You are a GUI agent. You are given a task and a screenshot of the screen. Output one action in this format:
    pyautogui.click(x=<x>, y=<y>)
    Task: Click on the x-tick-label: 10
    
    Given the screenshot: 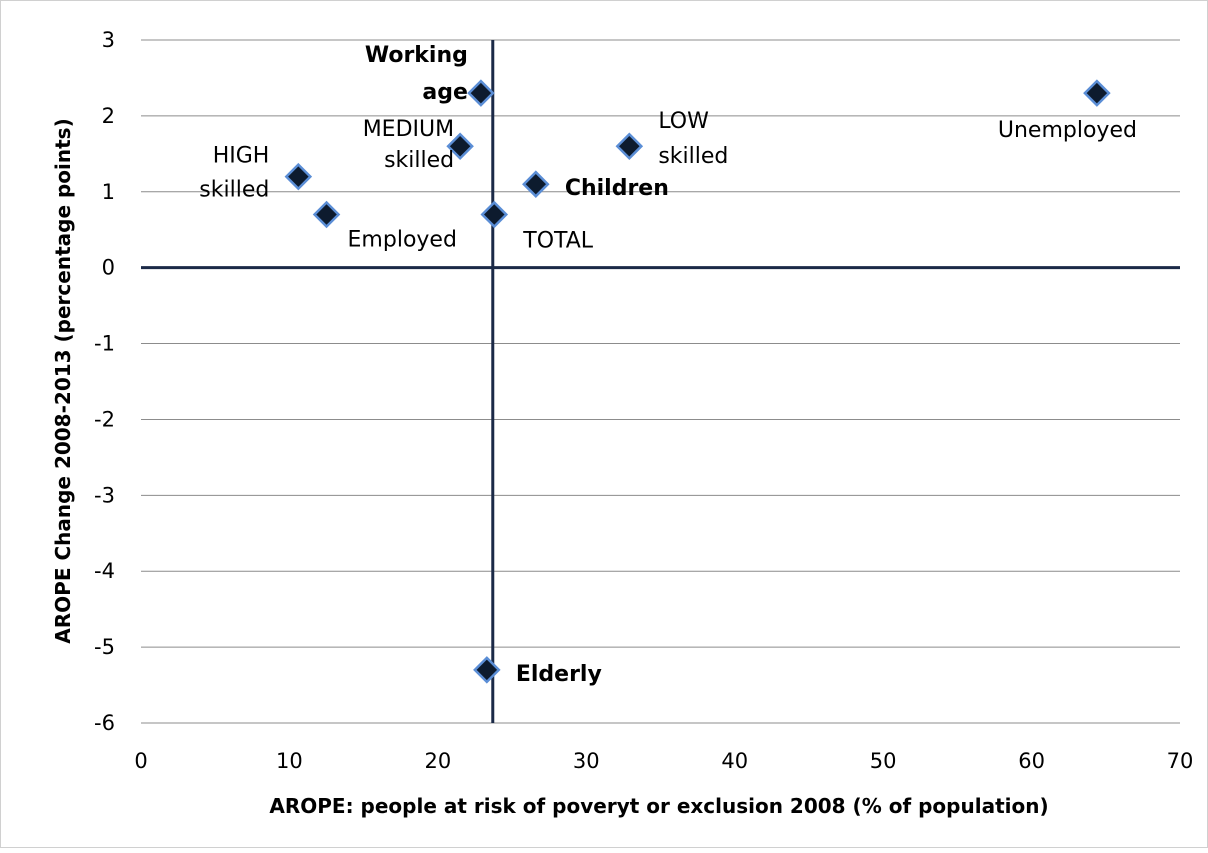 What is the action you would take?
    pyautogui.click(x=289, y=761)
    